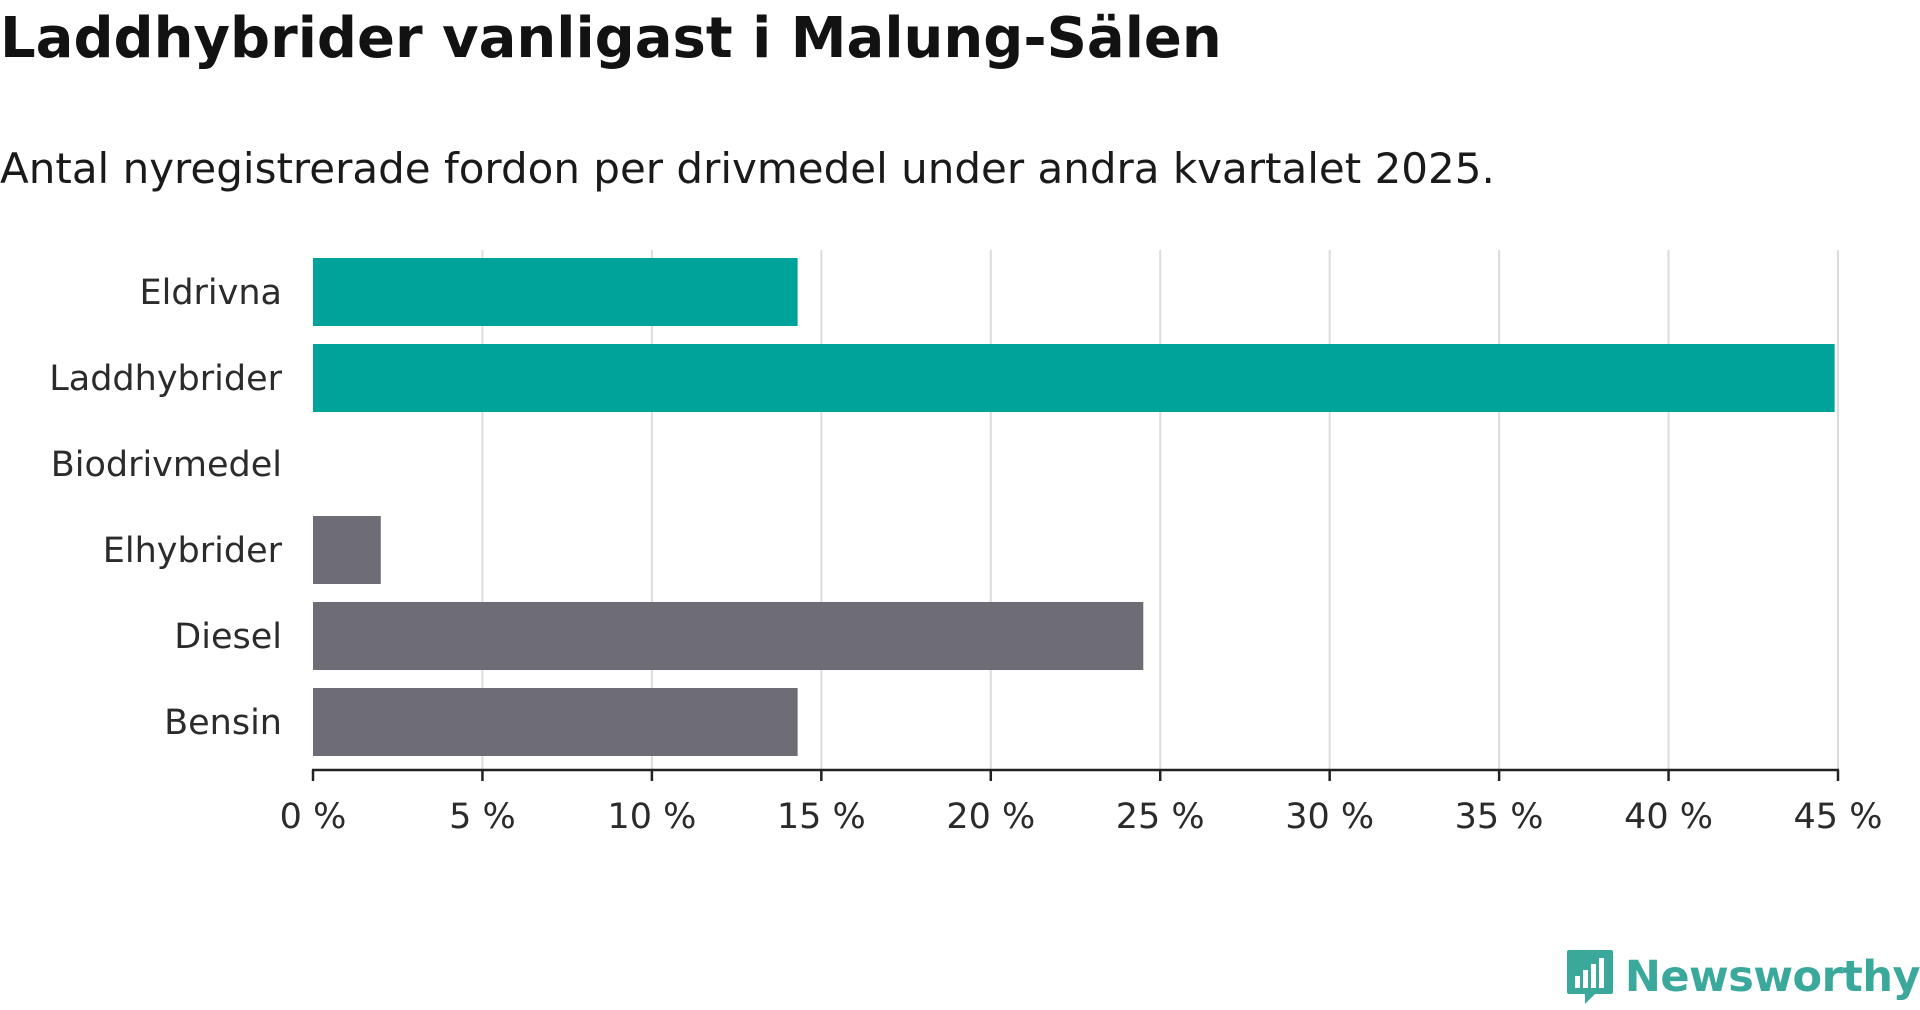  Describe the element at coordinates (193, 551) in the screenshot. I see `category-label: Elhybrider` at that location.